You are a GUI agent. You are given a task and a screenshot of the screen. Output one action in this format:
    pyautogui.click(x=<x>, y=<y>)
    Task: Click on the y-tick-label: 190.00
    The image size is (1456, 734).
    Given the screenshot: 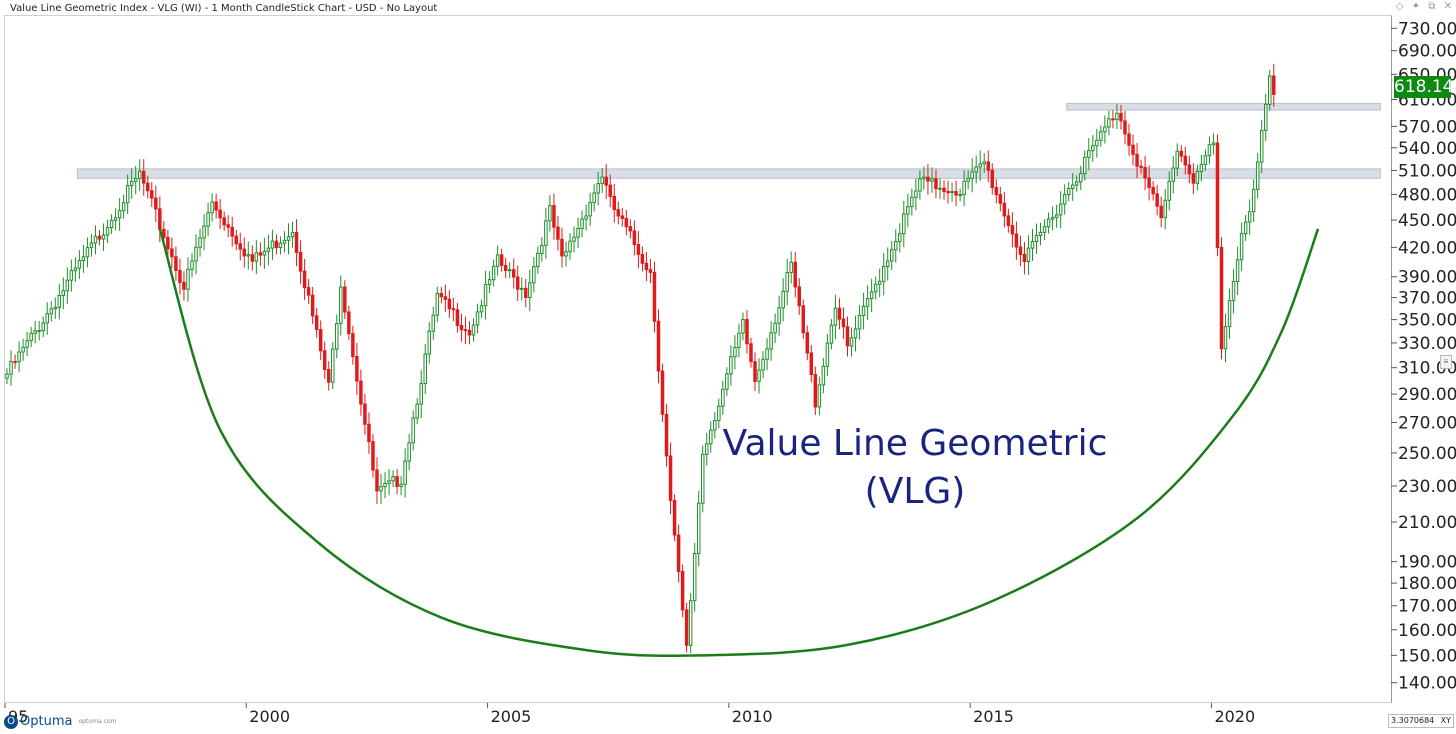 What is the action you would take?
    pyautogui.click(x=1427, y=563)
    